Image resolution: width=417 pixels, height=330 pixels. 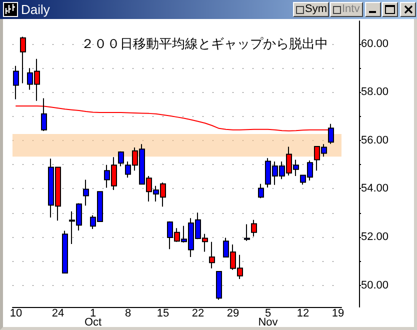 What do you see at coordinates (375, 44) in the screenshot?
I see `y-tick-label: 60.00` at bounding box center [375, 44].